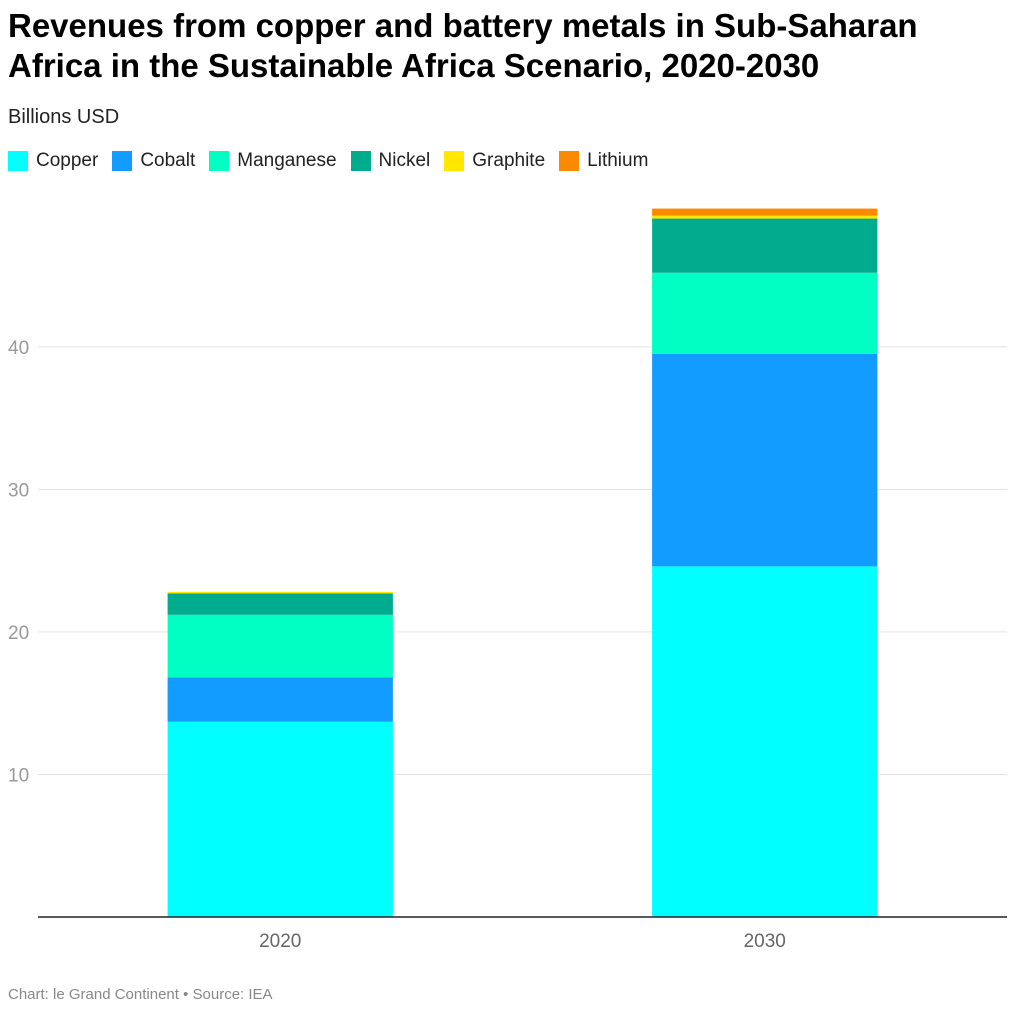 This screenshot has width=1024, height=1010. I want to click on chart-subtitle: Billions USD, so click(64, 117).